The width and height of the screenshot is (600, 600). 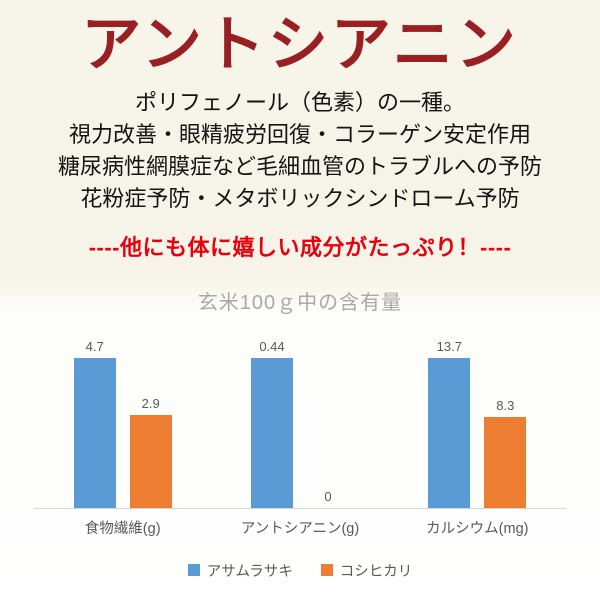 I want to click on bar: 0, so click(x=328, y=498).